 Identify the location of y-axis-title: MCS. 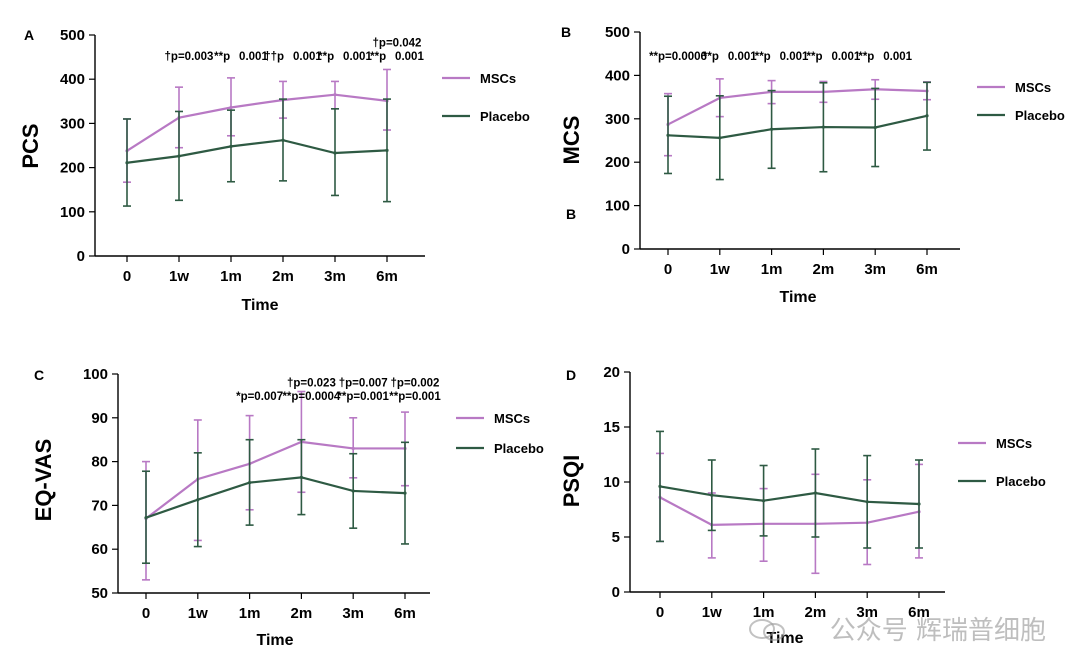
(571, 140).